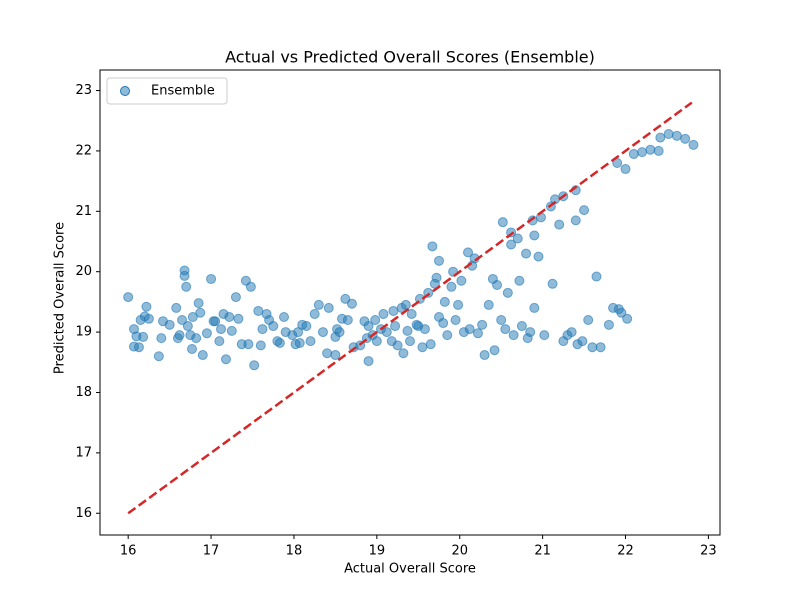 This screenshot has width=800, height=600. What do you see at coordinates (211, 551) in the screenshot?
I see `x-tick-label: 17` at bounding box center [211, 551].